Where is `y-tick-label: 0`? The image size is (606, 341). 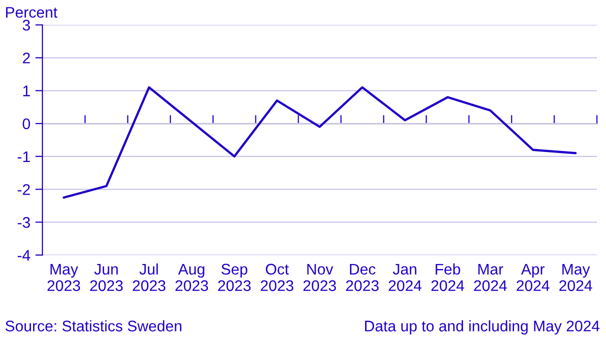 y-tick-label: 0 is located at coordinates (26, 124).